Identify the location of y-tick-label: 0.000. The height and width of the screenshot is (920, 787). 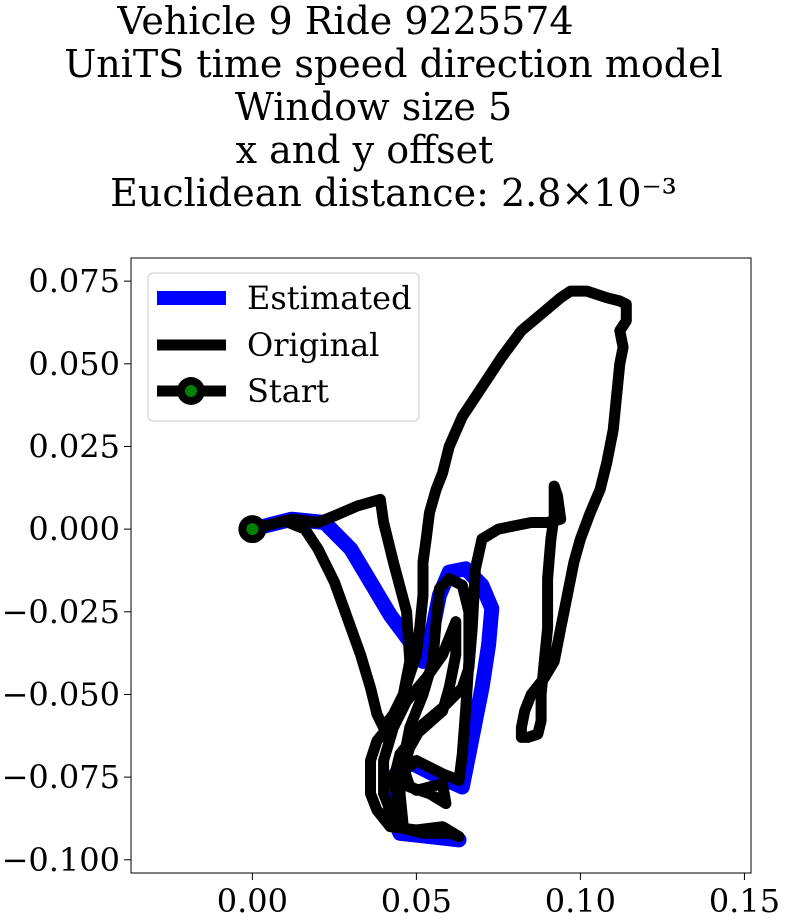
(74, 529).